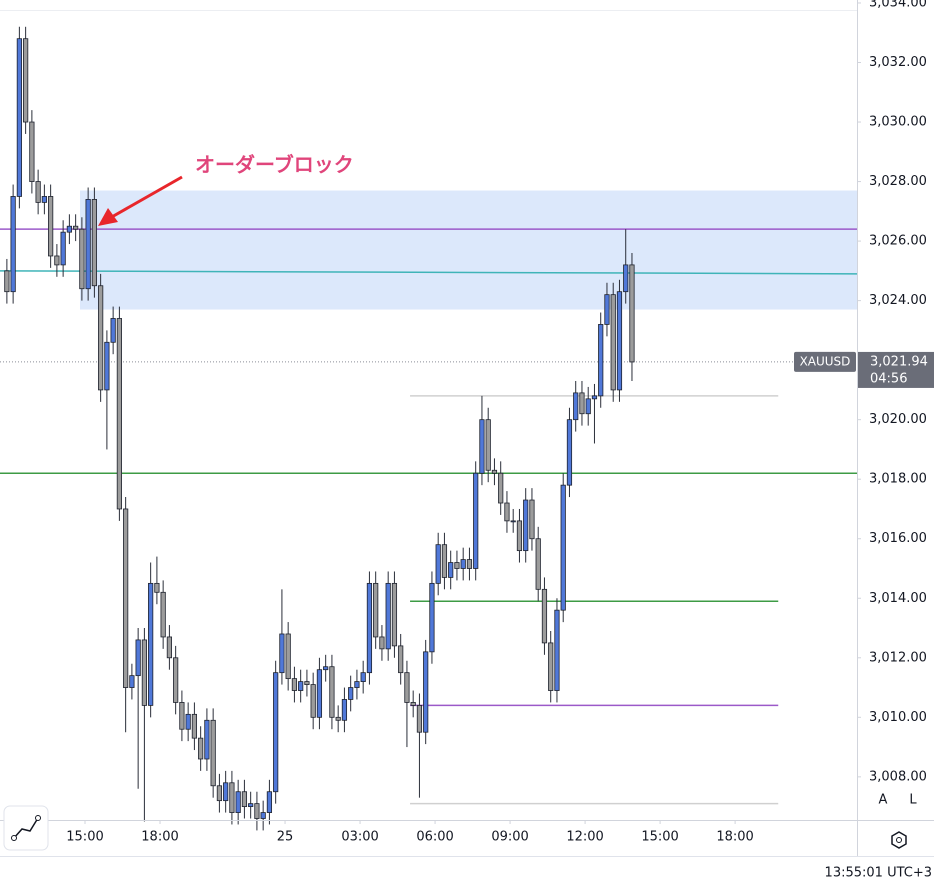 Image resolution: width=934 pixels, height=877 pixels. What do you see at coordinates (899, 361) in the screenshot?
I see `price-label: 3,021.94` at bounding box center [899, 361].